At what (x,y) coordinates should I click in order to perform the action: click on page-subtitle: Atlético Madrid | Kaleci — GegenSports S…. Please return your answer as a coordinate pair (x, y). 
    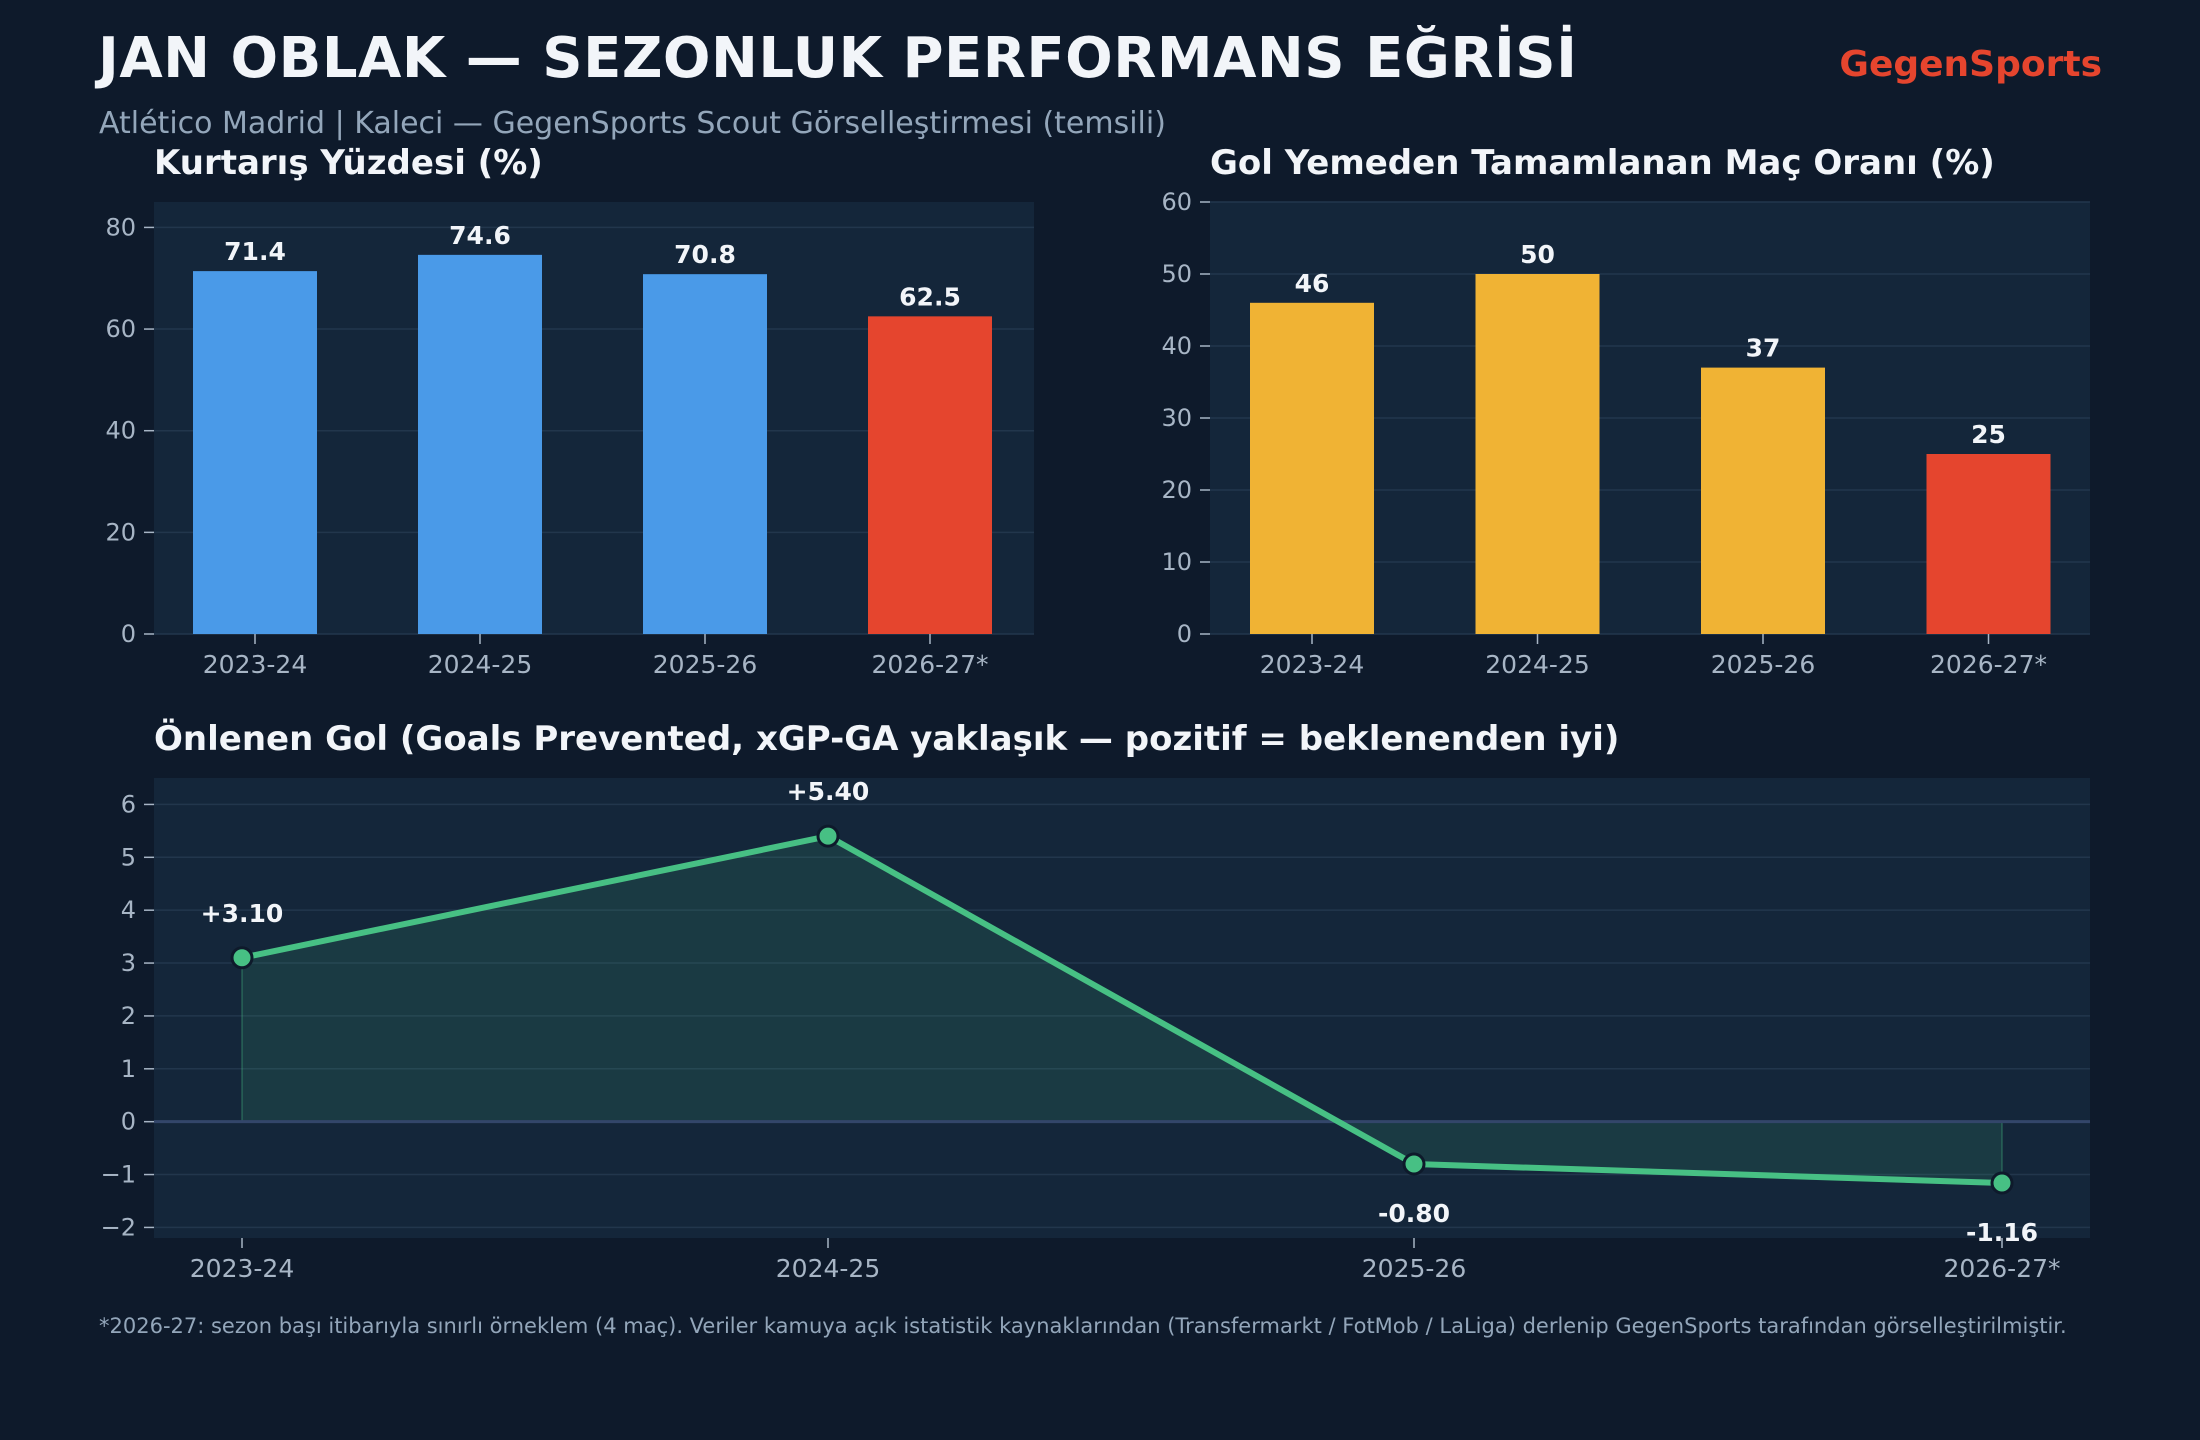
    Looking at the image, I should click on (632, 123).